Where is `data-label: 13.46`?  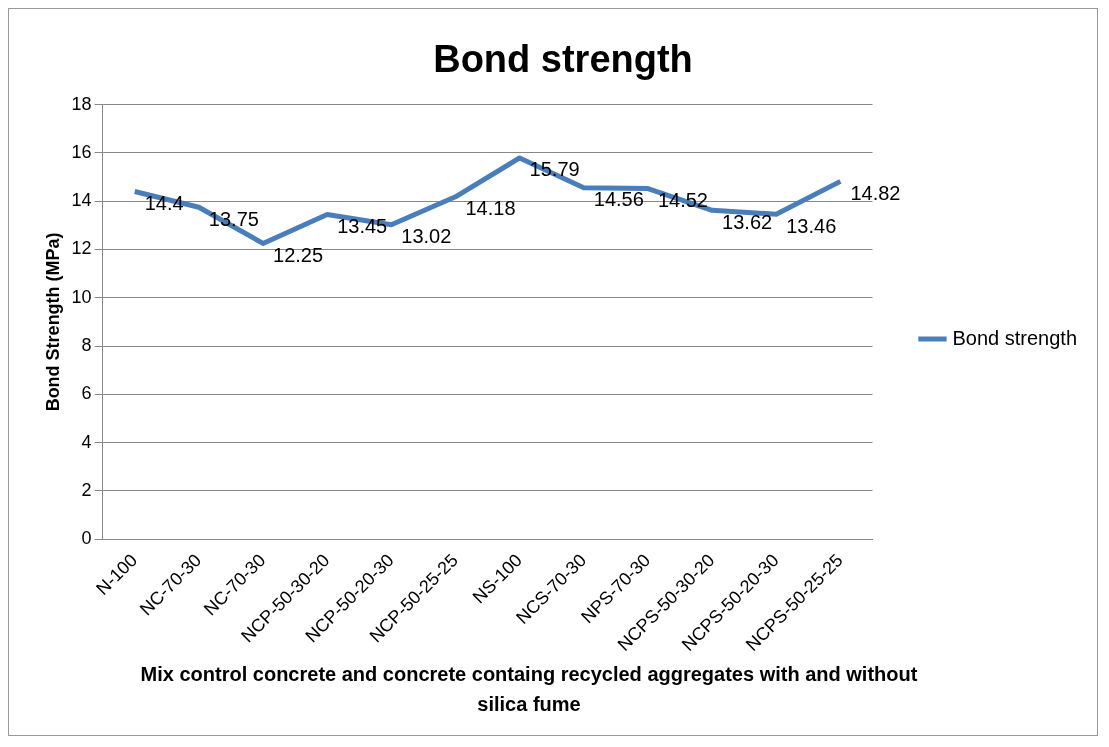 data-label: 13.46 is located at coordinates (811, 225).